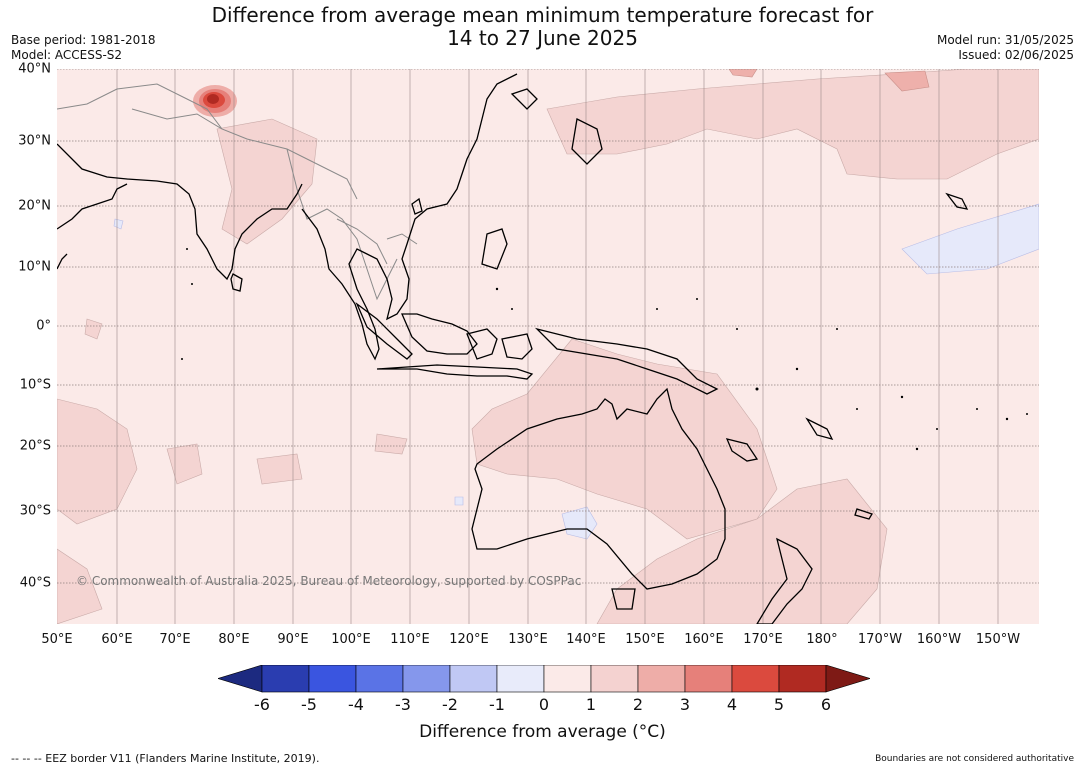 Image resolution: width=1085 pixels, height=770 pixels. I want to click on issued-text: Issued: 02/06/2025, so click(1016, 55).